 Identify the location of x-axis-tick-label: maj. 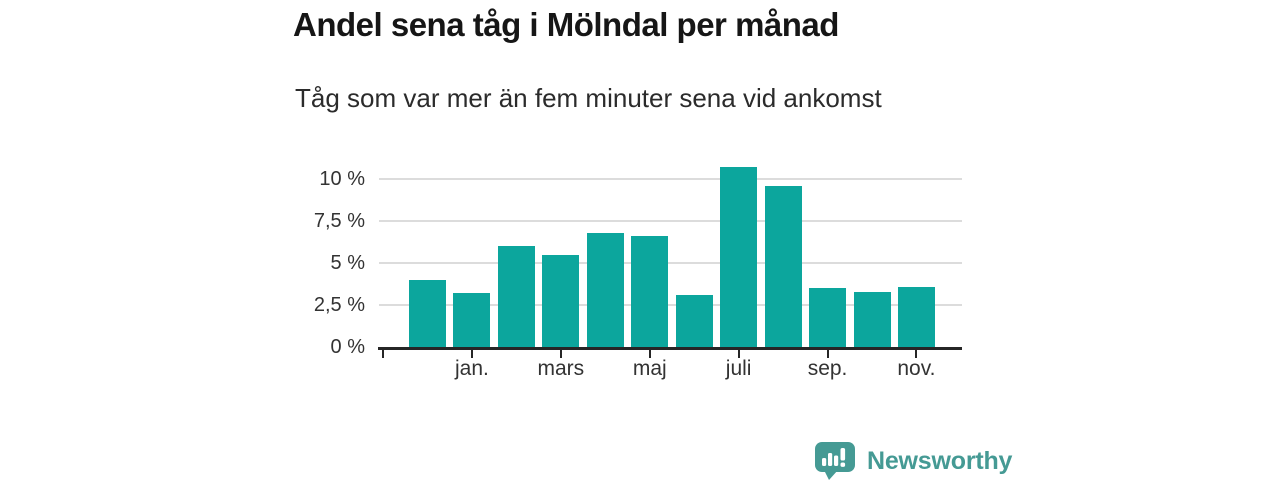
(649, 368).